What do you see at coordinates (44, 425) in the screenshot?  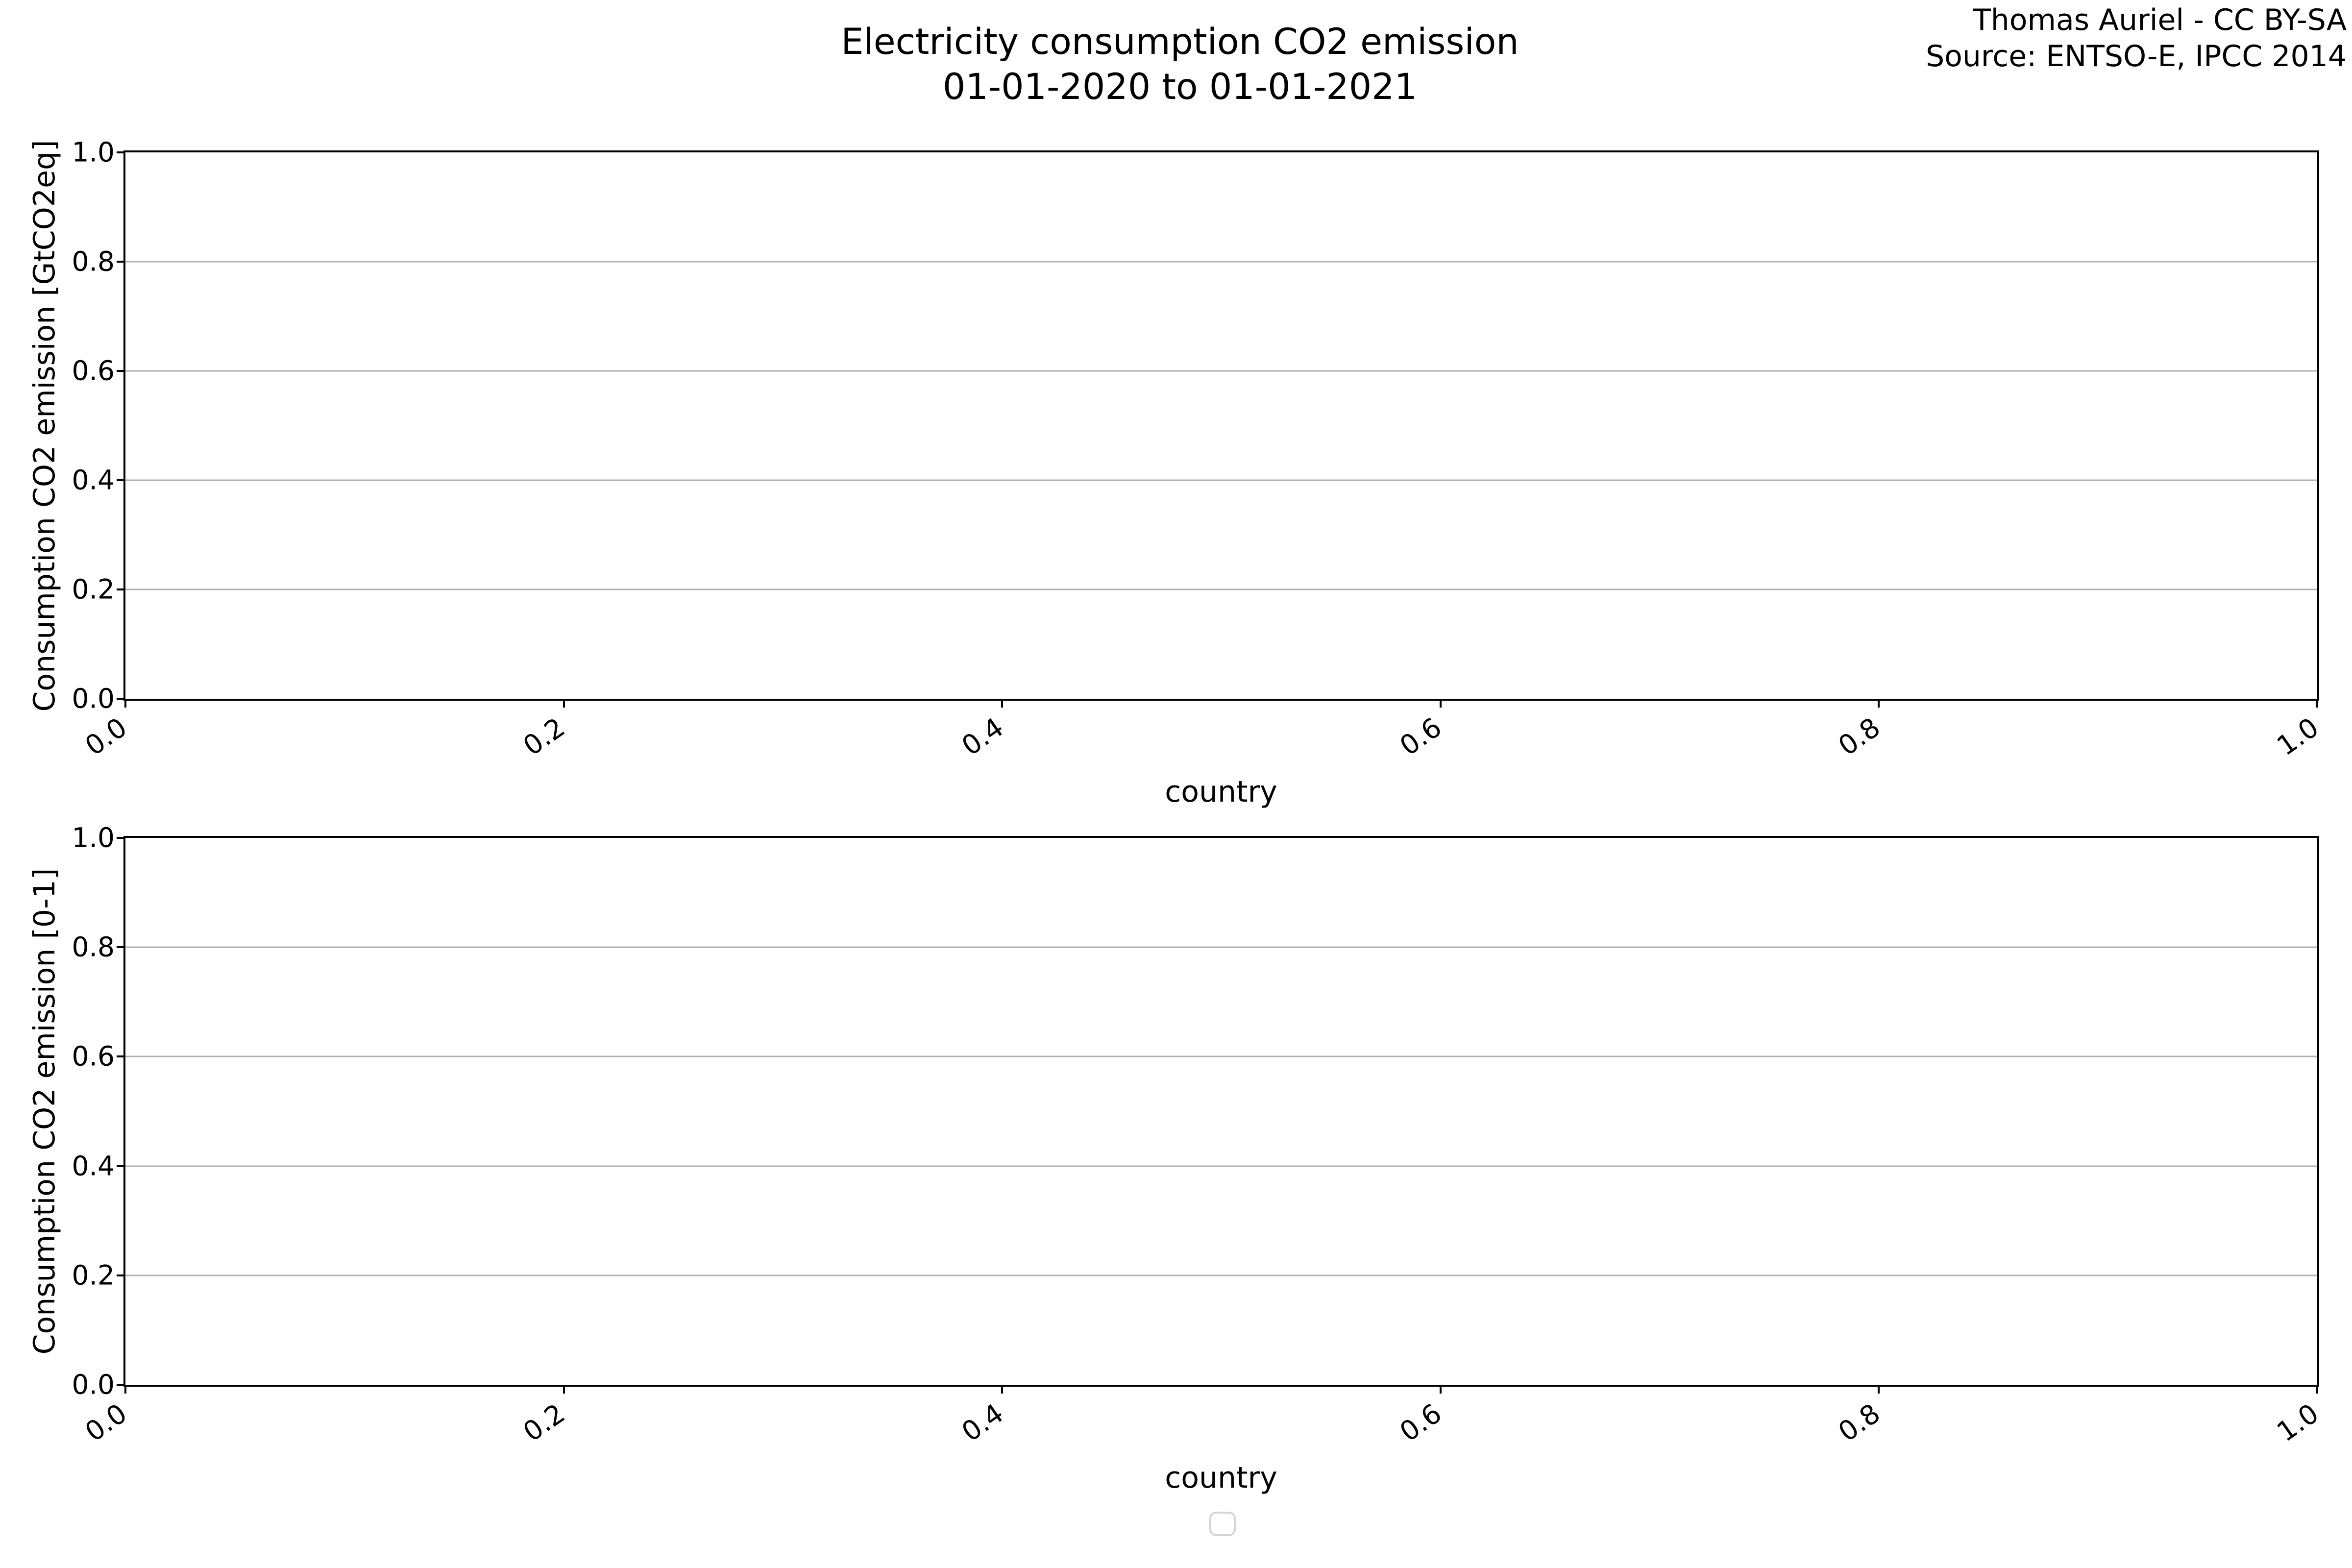 I see `y-axis-label: Consumption CO2 emission [GtCO2eq]` at bounding box center [44, 425].